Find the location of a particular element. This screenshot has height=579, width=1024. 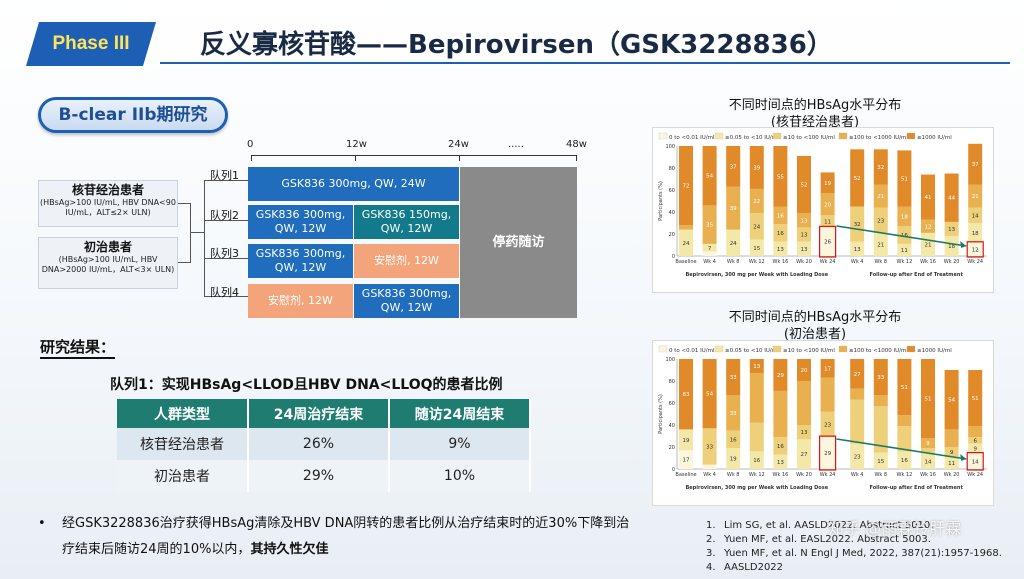

data-label: 13 is located at coordinates (804, 433).